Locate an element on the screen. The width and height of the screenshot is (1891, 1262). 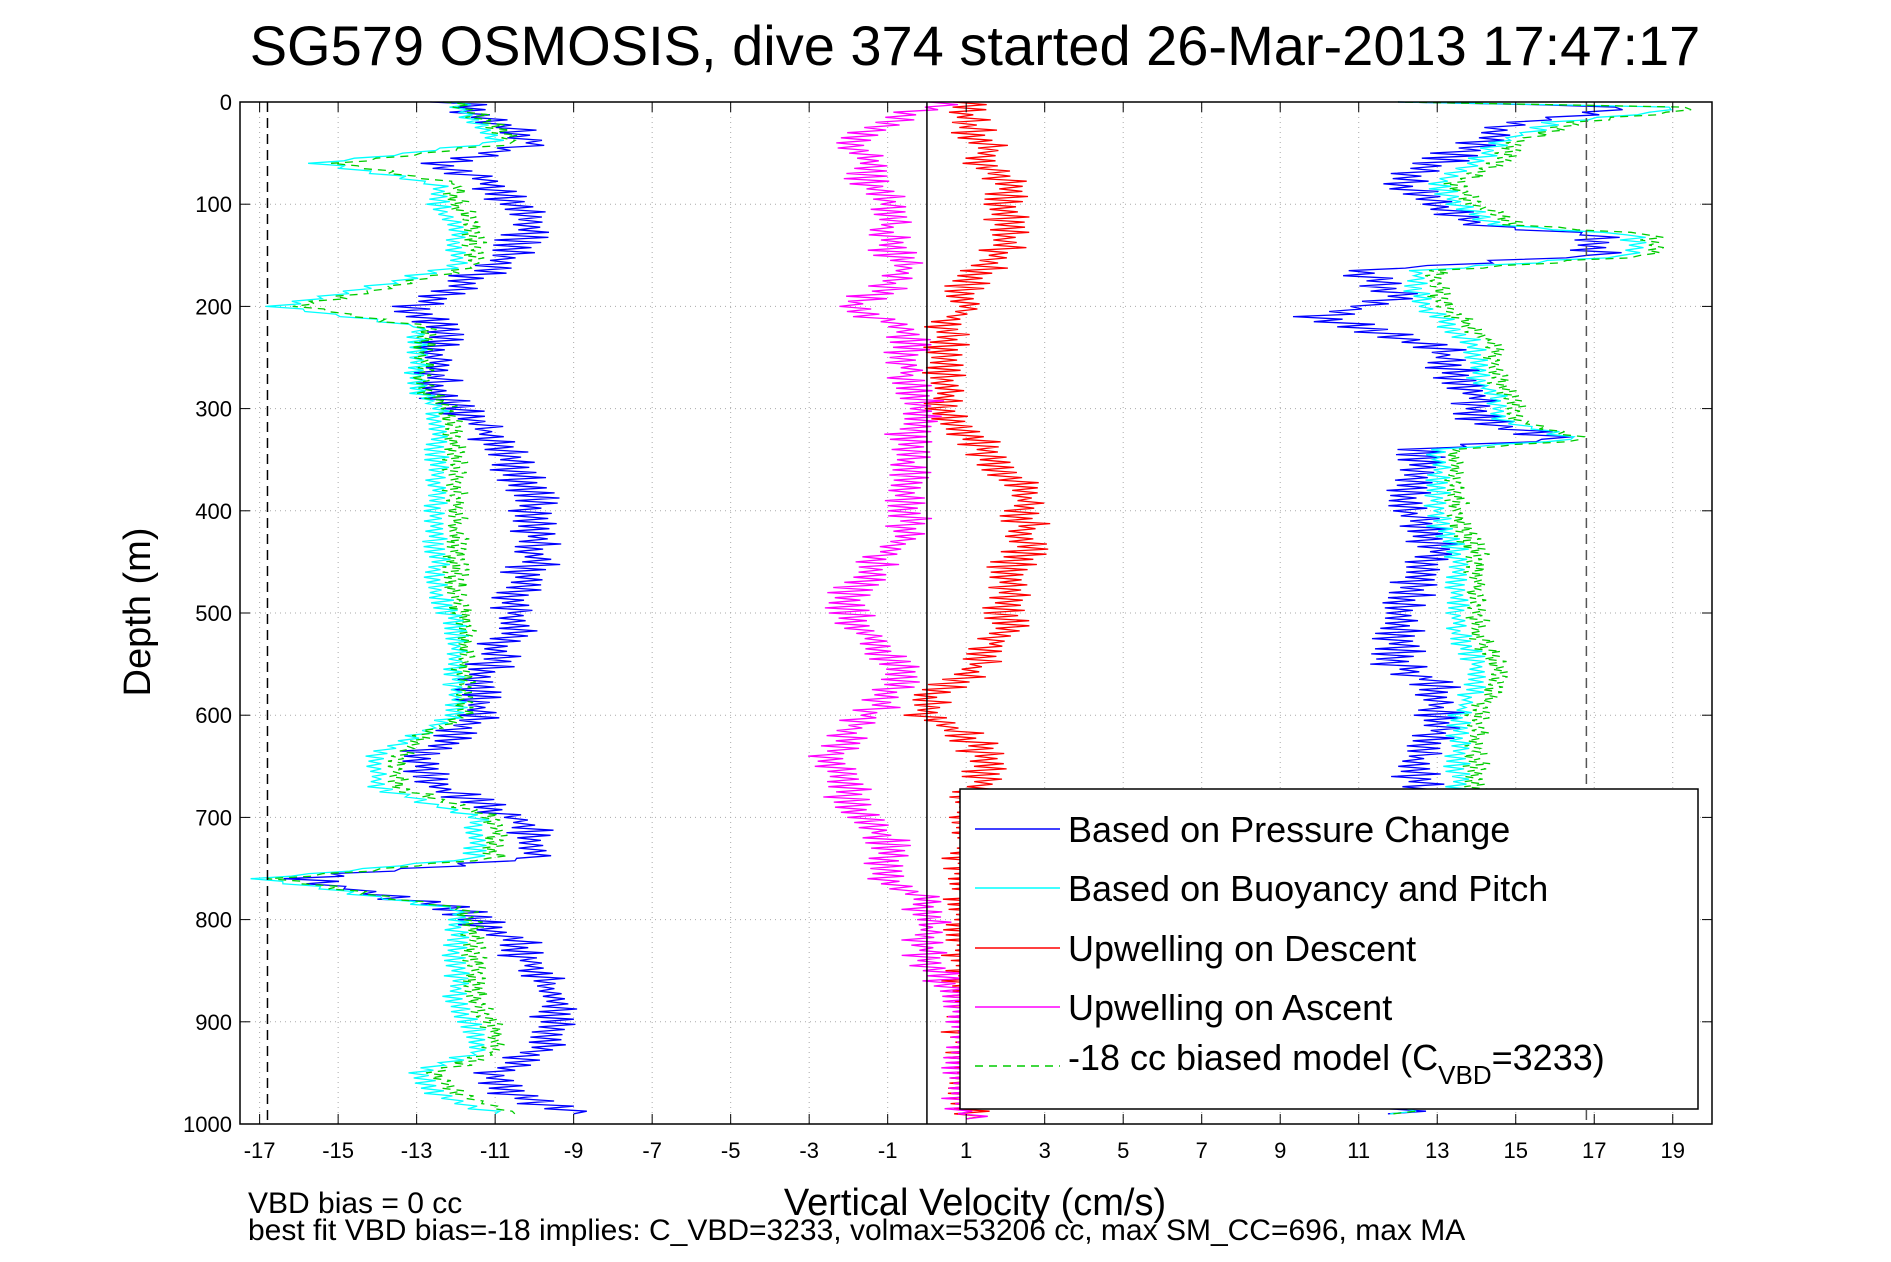
y-tick-label: 500 is located at coordinates (213, 613).